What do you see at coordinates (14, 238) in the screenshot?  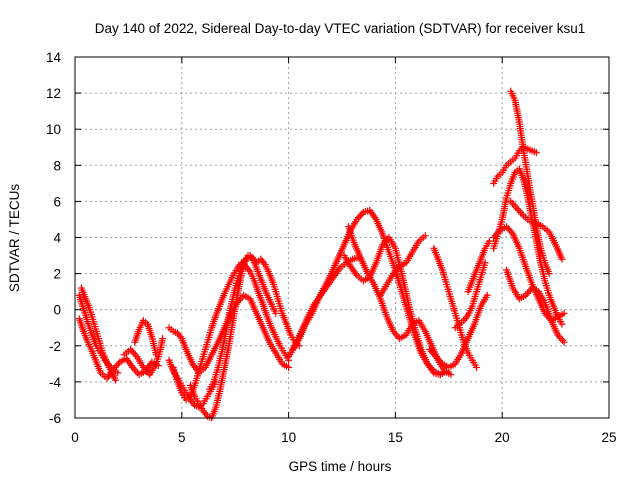 I see `y-axis-label: SDTVAR / TECUs` at bounding box center [14, 238].